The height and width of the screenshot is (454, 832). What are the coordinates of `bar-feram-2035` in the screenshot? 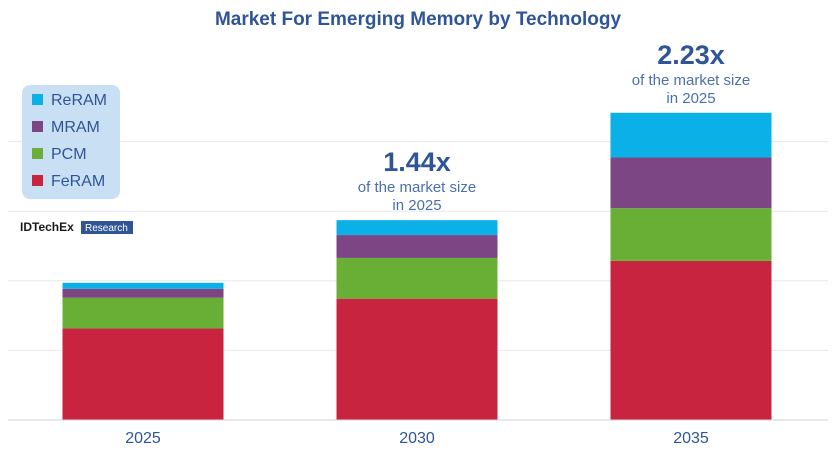 It's located at (691, 340).